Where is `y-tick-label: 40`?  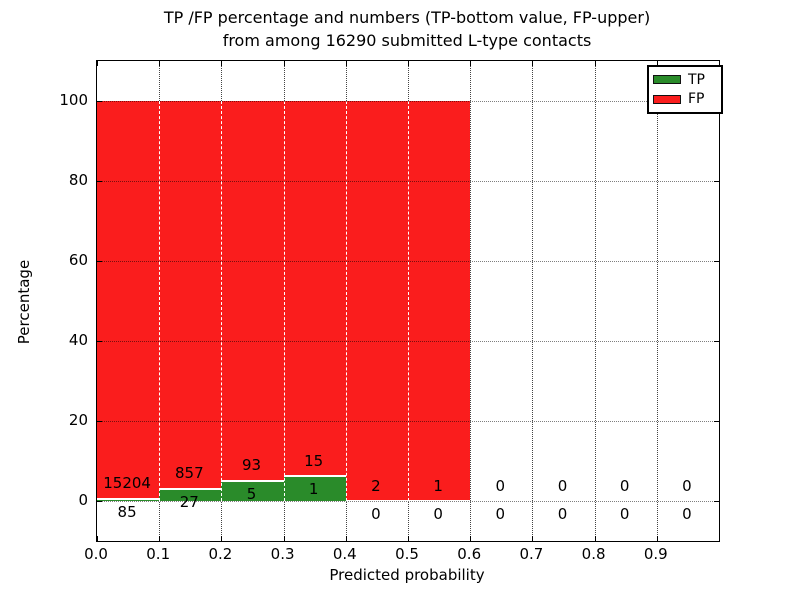 y-tick-label: 40 is located at coordinates (78, 340).